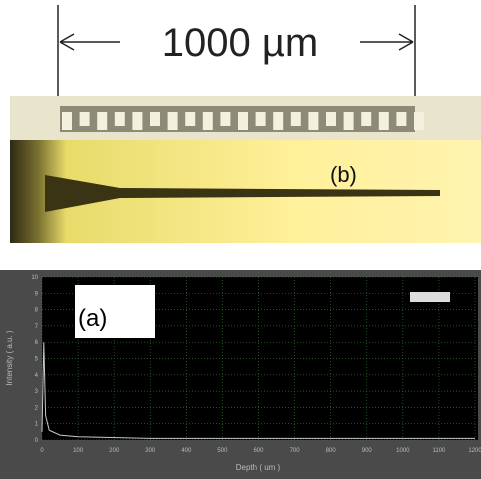  What do you see at coordinates (37, 408) in the screenshot?
I see `y-tick-label: 2` at bounding box center [37, 408].